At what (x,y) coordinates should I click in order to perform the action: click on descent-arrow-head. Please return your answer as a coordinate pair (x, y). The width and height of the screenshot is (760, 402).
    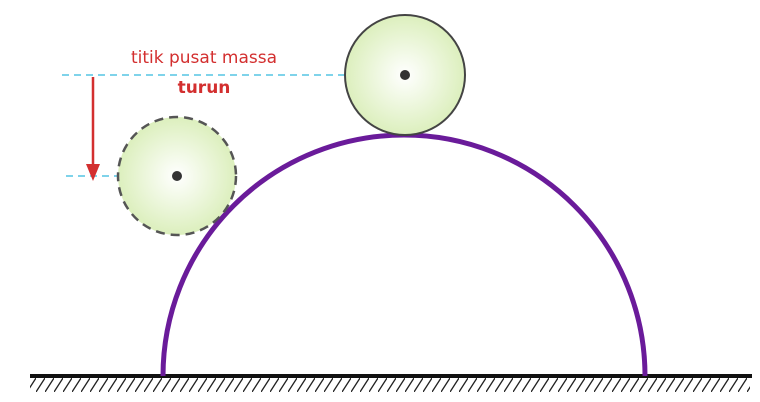
    Looking at the image, I should click on (93, 172).